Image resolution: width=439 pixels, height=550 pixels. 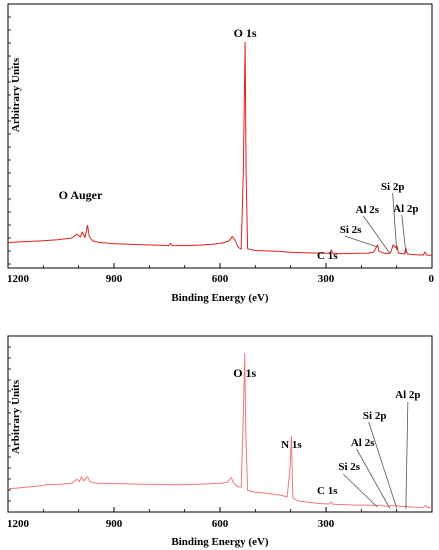 What do you see at coordinates (432, 279) in the screenshot?
I see `x-tick-label: 0` at bounding box center [432, 279].